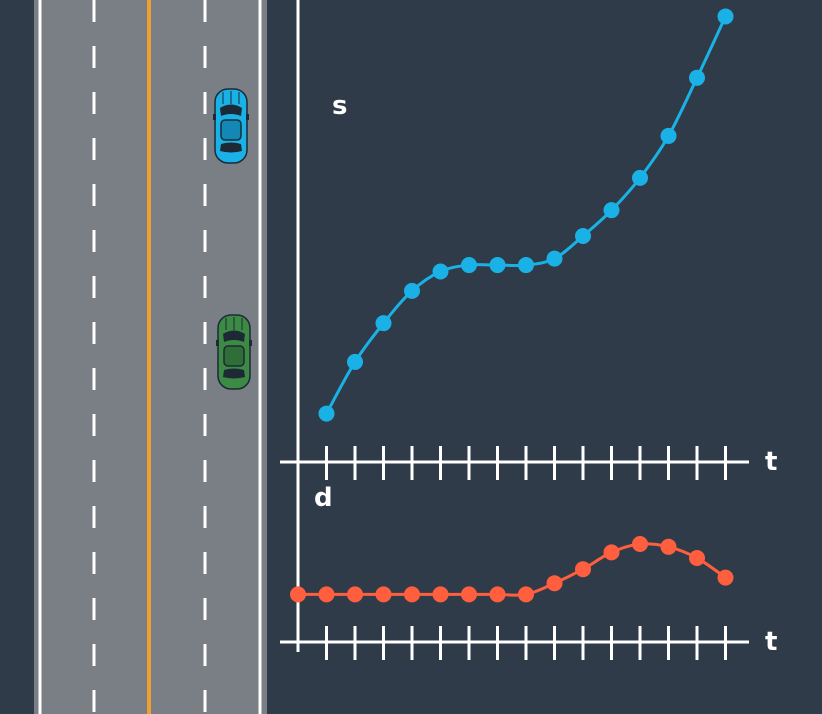 This screenshot has height=714, width=822. I want to click on d-points, so click(512, 569).